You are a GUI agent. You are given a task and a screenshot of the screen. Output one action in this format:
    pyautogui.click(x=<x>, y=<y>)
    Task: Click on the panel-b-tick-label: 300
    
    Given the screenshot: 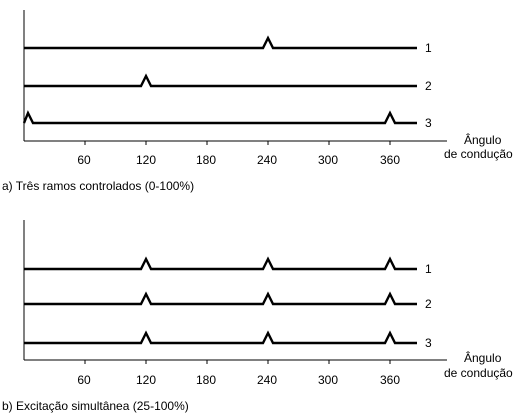 What is the action you would take?
    pyautogui.click(x=328, y=380)
    